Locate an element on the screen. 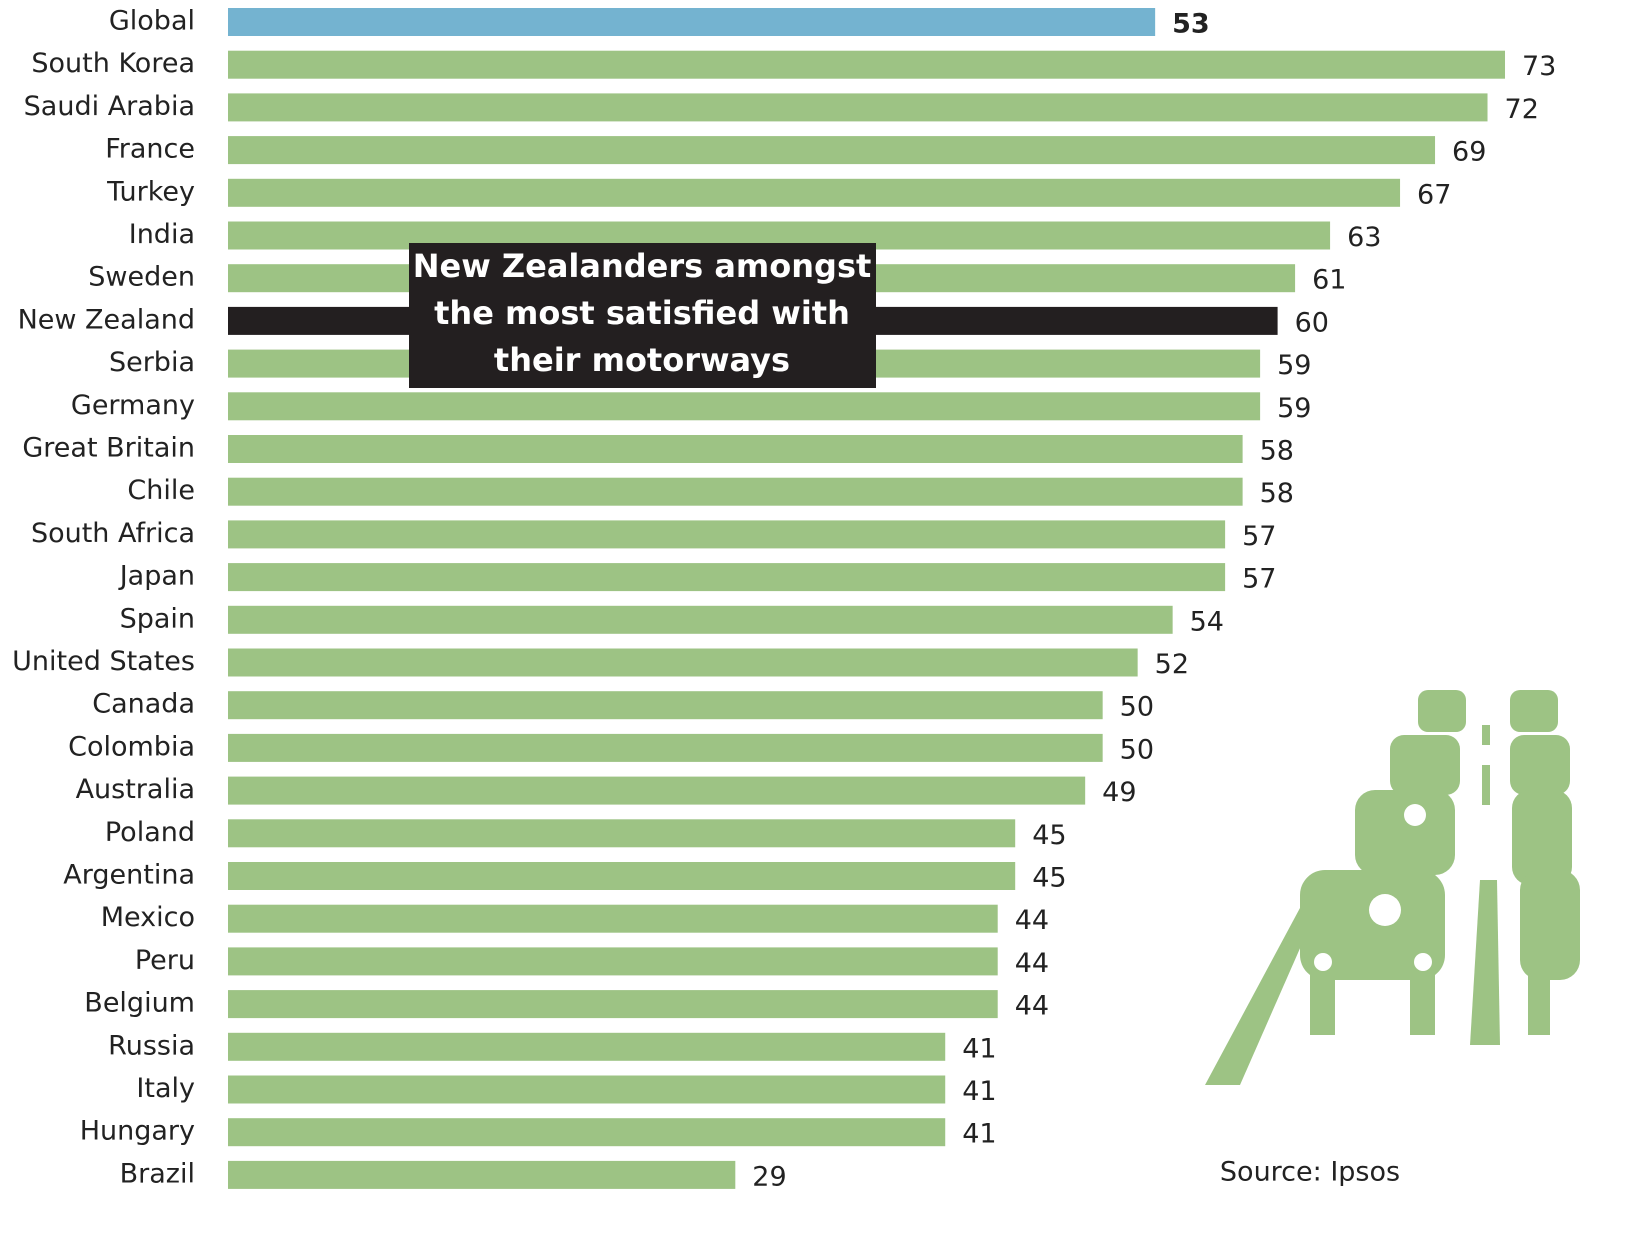  category-label: Brazil is located at coordinates (157, 1173).